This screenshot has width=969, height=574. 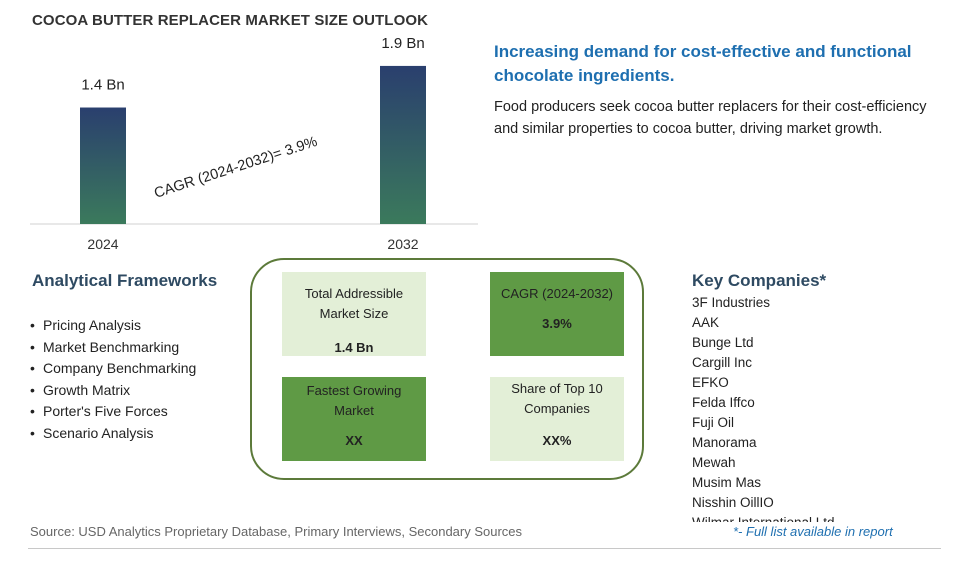 What do you see at coordinates (723, 342) in the screenshot?
I see `company-item: Bunge Ltd` at bounding box center [723, 342].